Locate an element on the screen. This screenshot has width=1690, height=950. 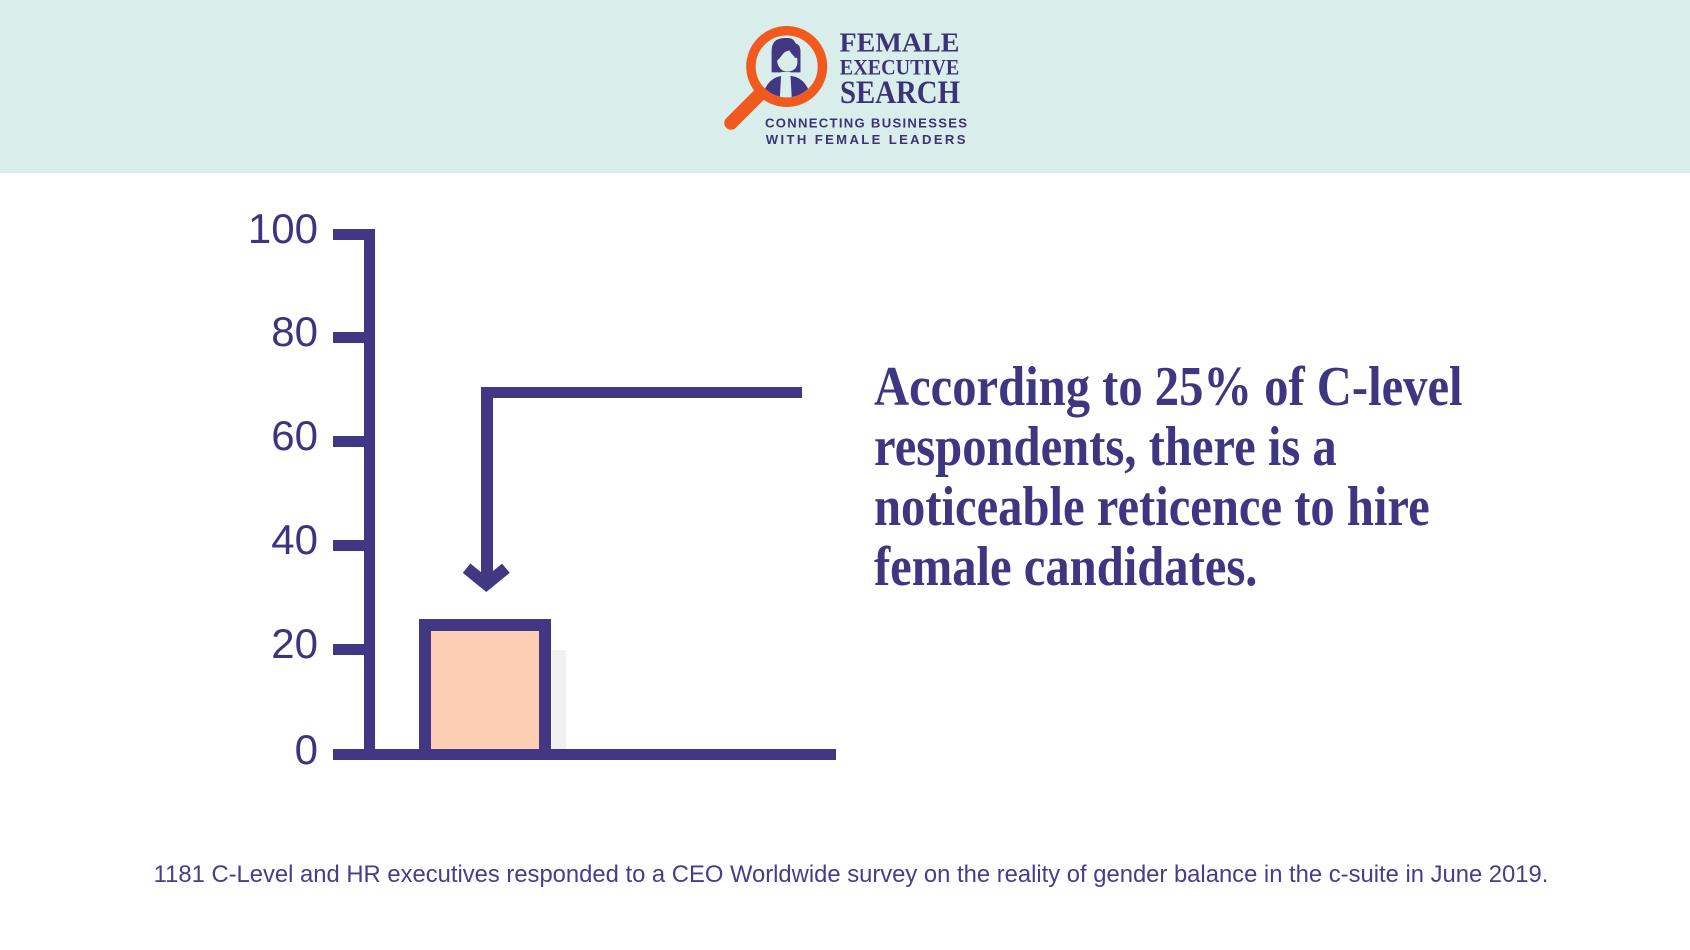
svg-text: FEMALE is located at coordinates (900, 41).